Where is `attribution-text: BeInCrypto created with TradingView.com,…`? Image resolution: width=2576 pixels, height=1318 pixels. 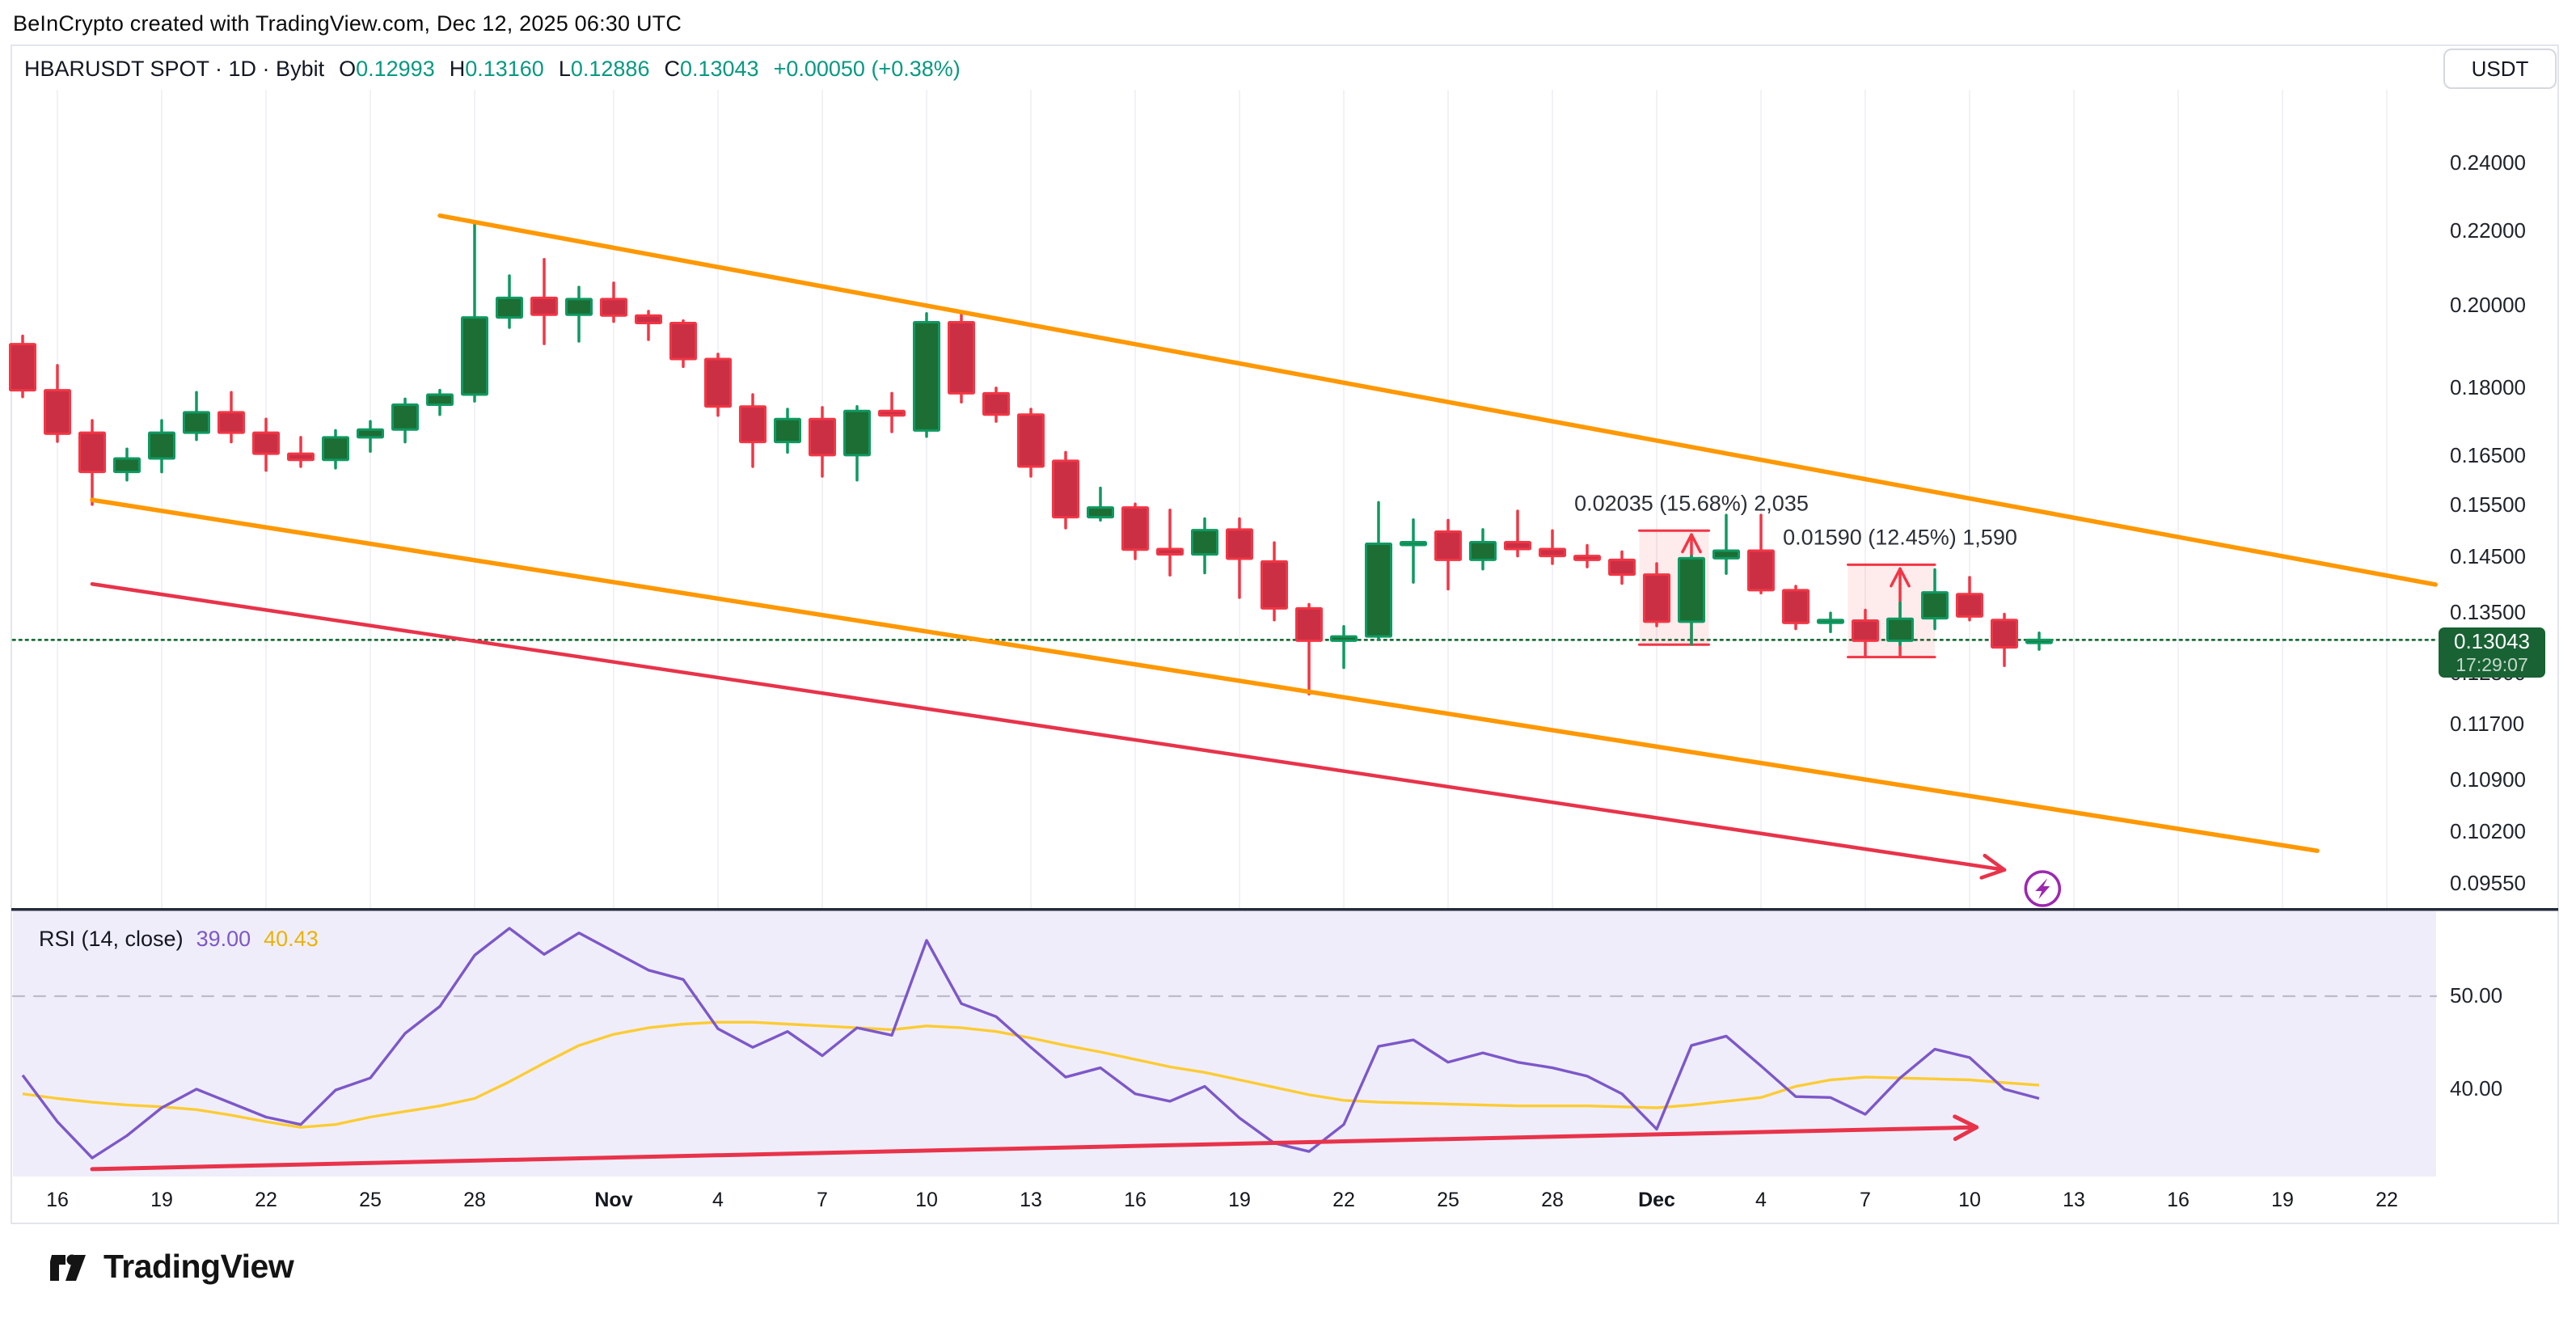 attribution-text: BeInCrypto created with TradingView.com,… is located at coordinates (347, 23).